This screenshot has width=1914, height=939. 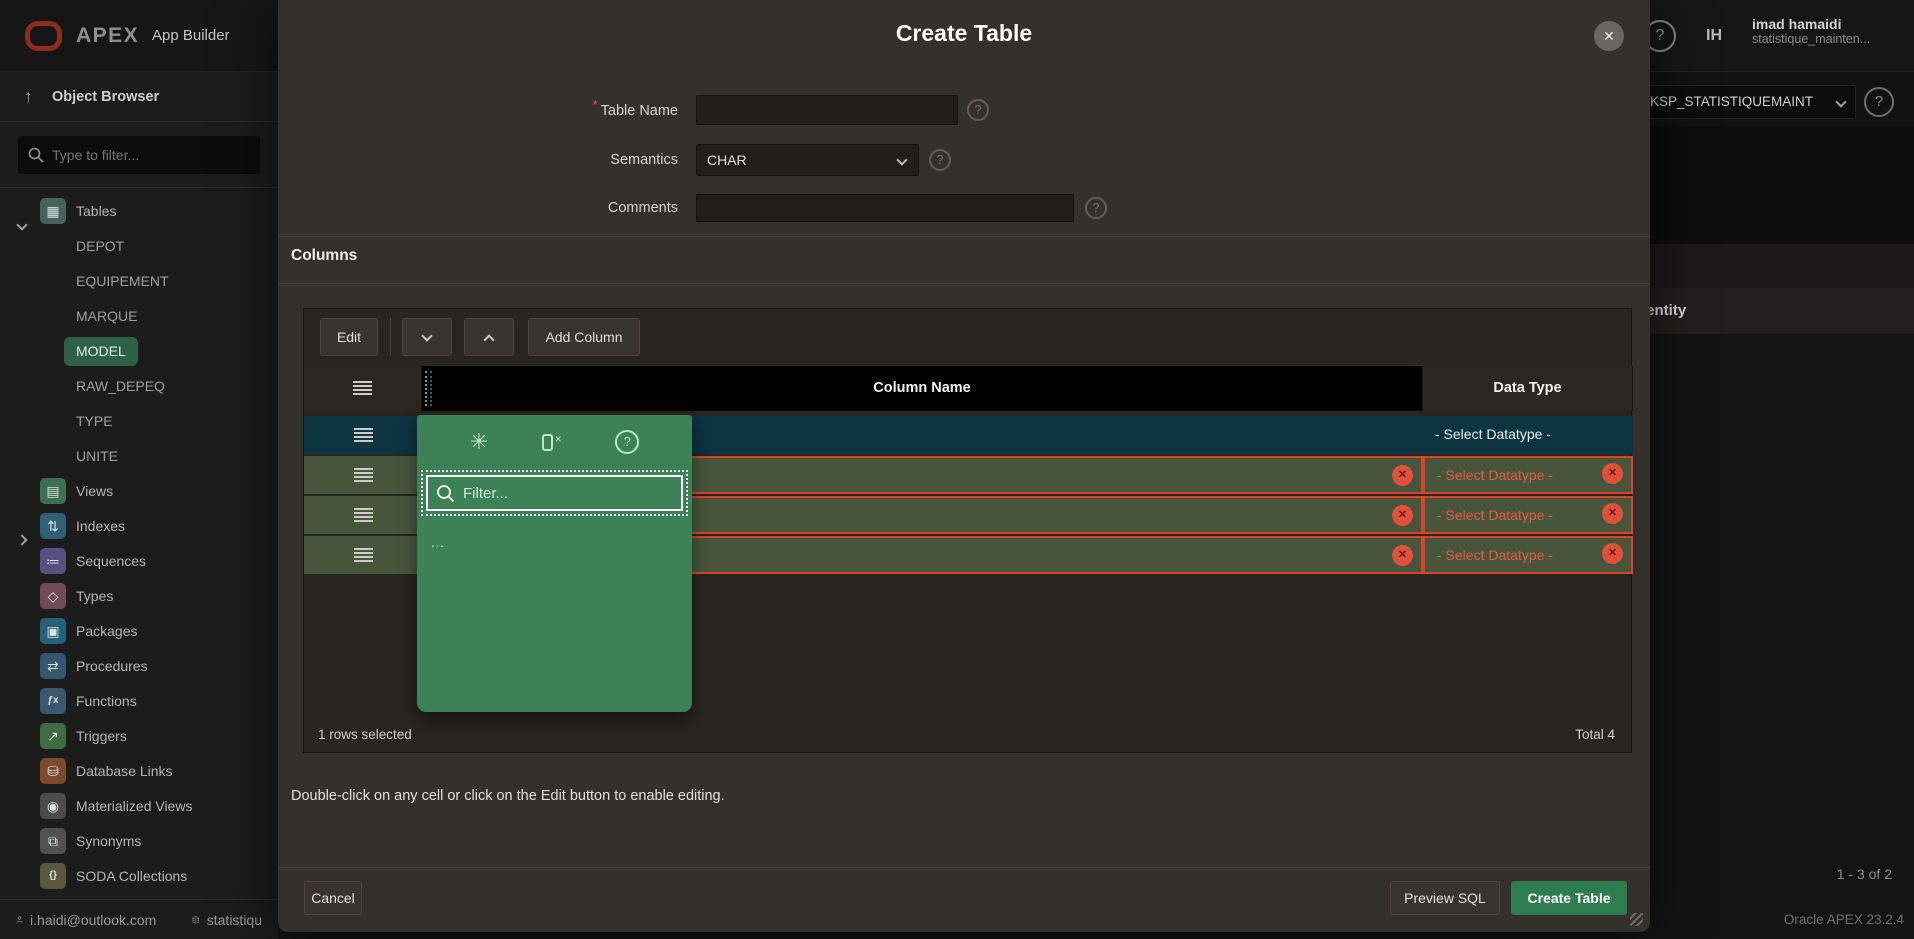 What do you see at coordinates (922, 388) in the screenshot?
I see `column-name-header: Column Name` at bounding box center [922, 388].